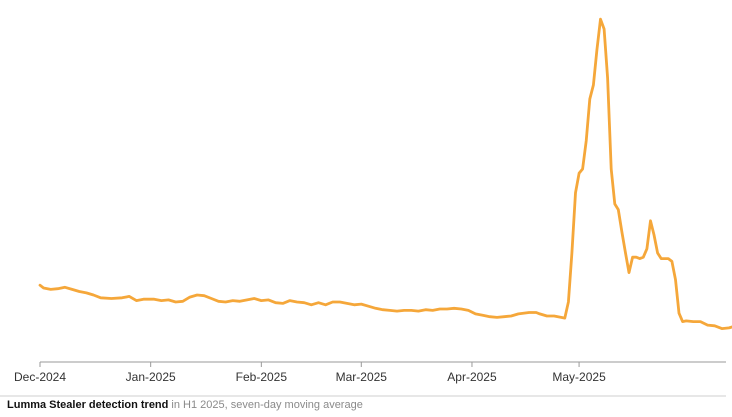  Describe the element at coordinates (151, 377) in the screenshot. I see `x-tick-label: Jan-2025` at that location.